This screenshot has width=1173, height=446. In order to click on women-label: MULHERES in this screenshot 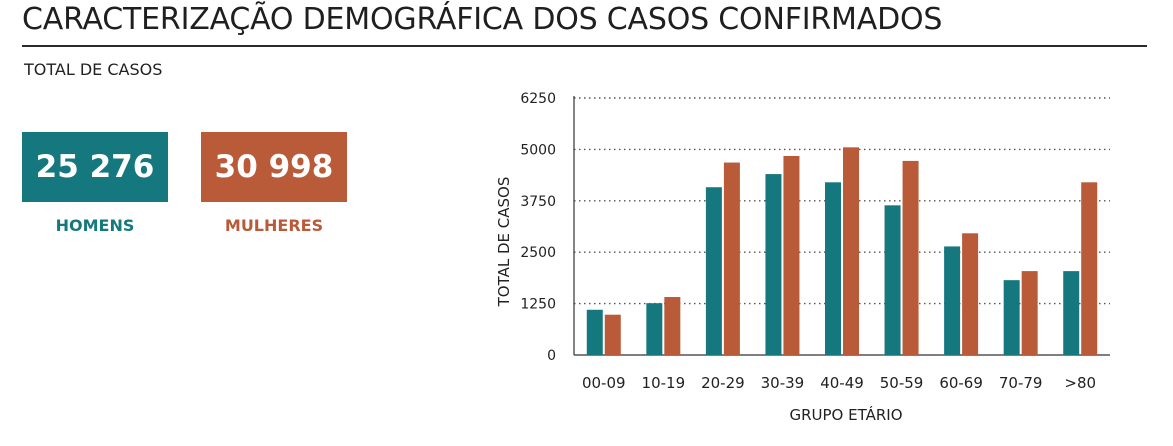, I will do `click(274, 225)`.